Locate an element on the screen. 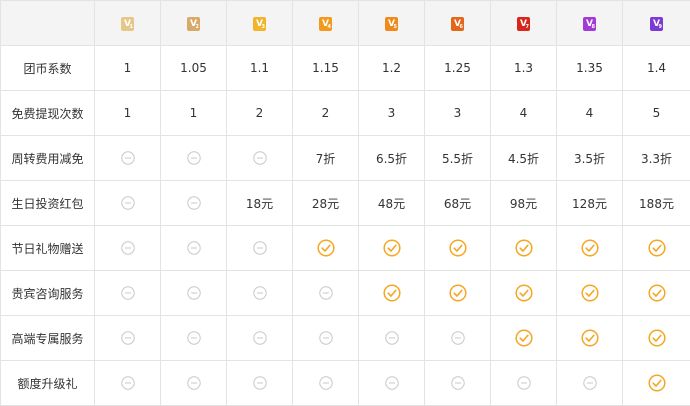  benefit-label: 节日礼物赠送 is located at coordinates (47, 248).